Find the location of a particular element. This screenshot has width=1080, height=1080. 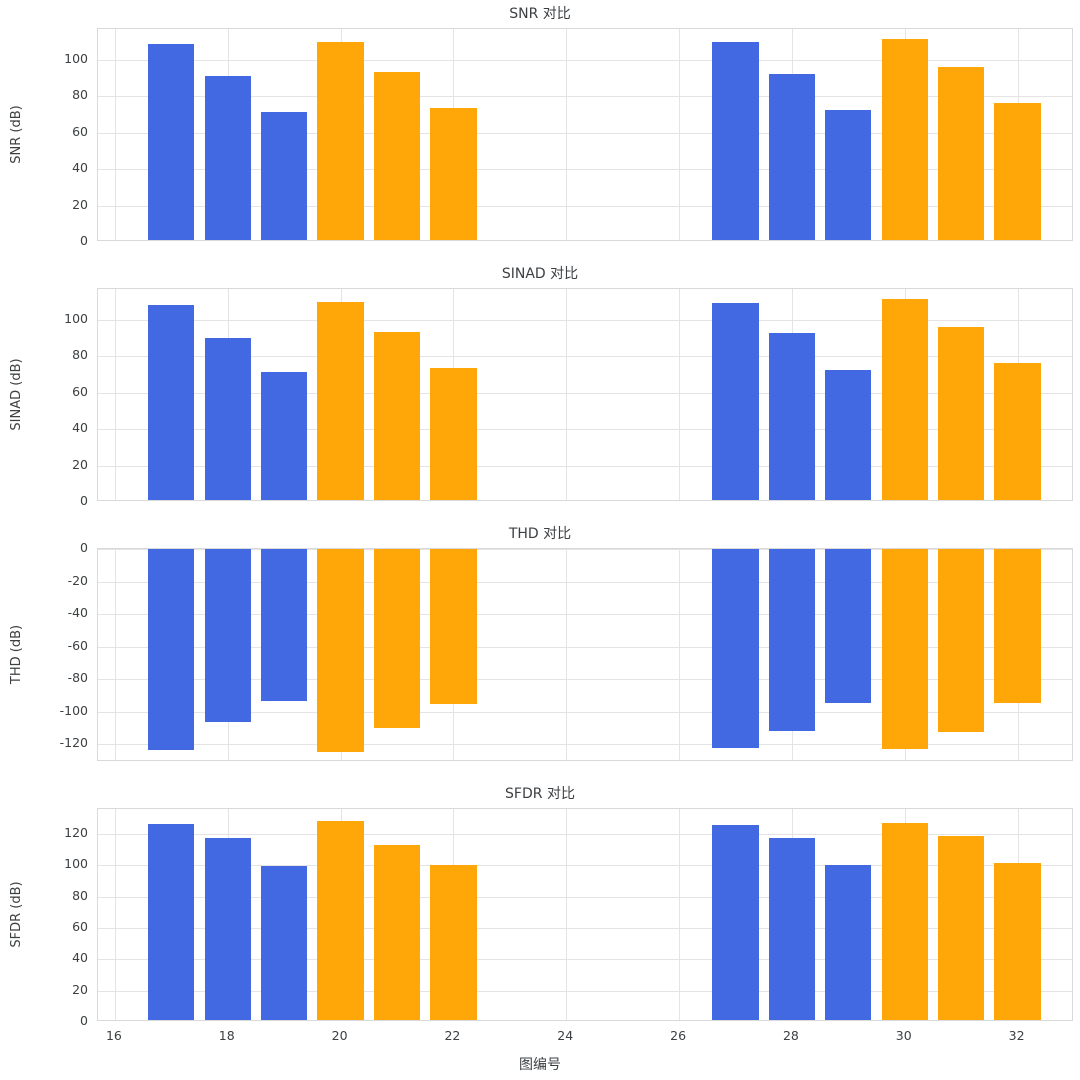

subplot-title-2: SINAD 对比 is located at coordinates (540, 274).